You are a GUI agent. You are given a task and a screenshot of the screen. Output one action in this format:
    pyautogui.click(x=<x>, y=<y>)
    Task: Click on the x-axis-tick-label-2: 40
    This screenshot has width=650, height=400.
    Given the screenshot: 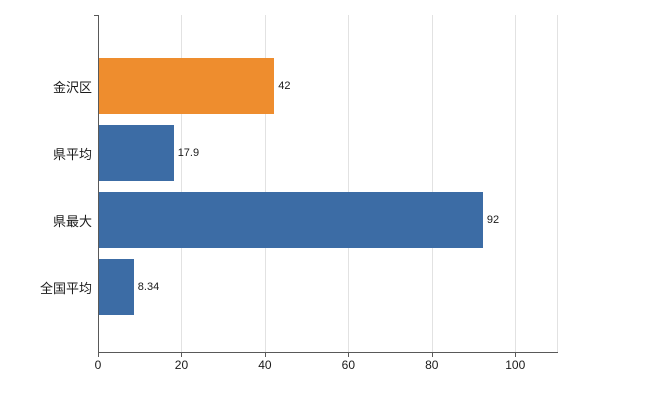 What is the action you would take?
    pyautogui.click(x=265, y=365)
    